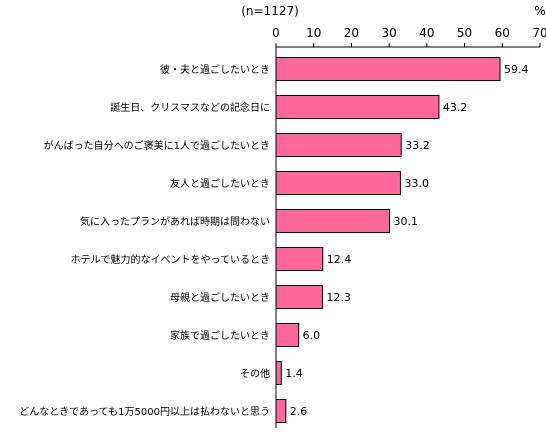 Image resolution: width=546 pixels, height=439 pixels. What do you see at coordinates (455, 107) in the screenshot?
I see `value-label: 43.2` at bounding box center [455, 107].